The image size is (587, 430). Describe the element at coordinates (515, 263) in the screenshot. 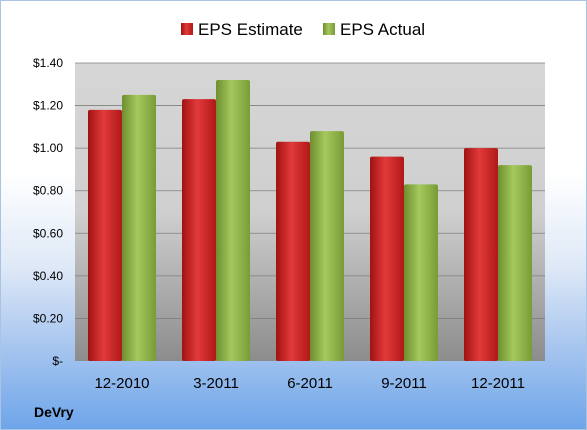

I see `bar-actual-12-2011` at that location.